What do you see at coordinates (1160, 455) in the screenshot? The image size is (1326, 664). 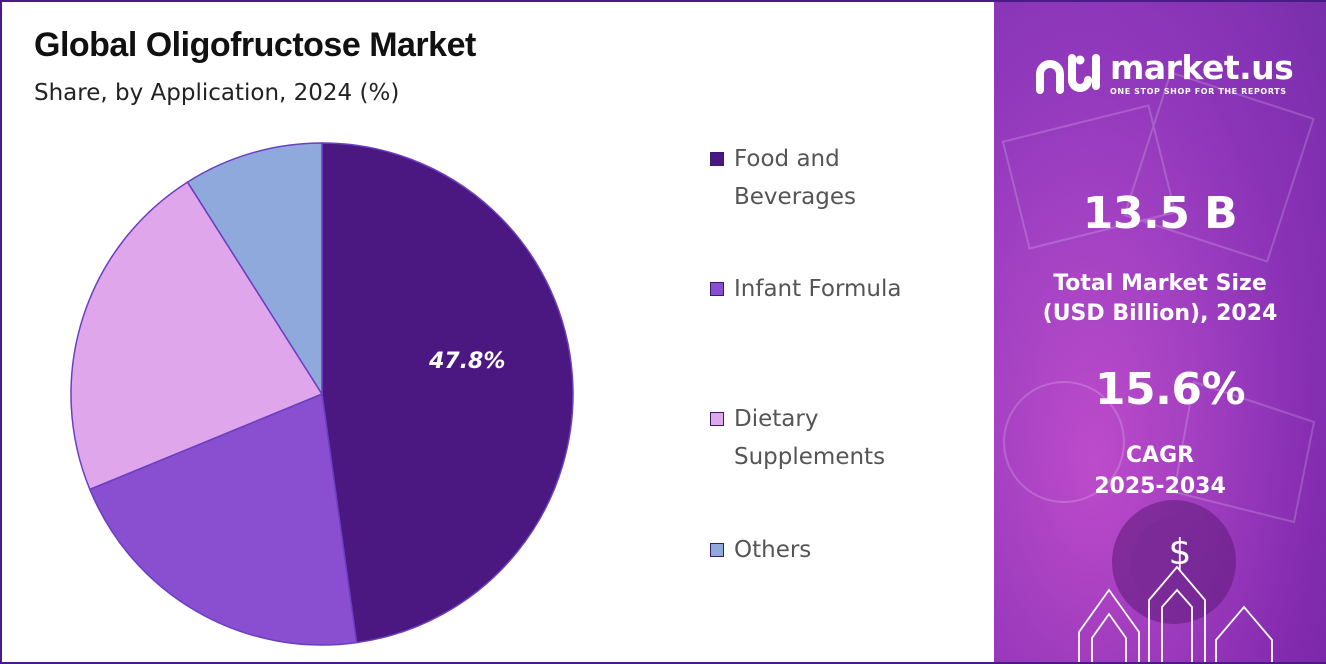 I see `cagr-label: CAGR` at bounding box center [1160, 455].